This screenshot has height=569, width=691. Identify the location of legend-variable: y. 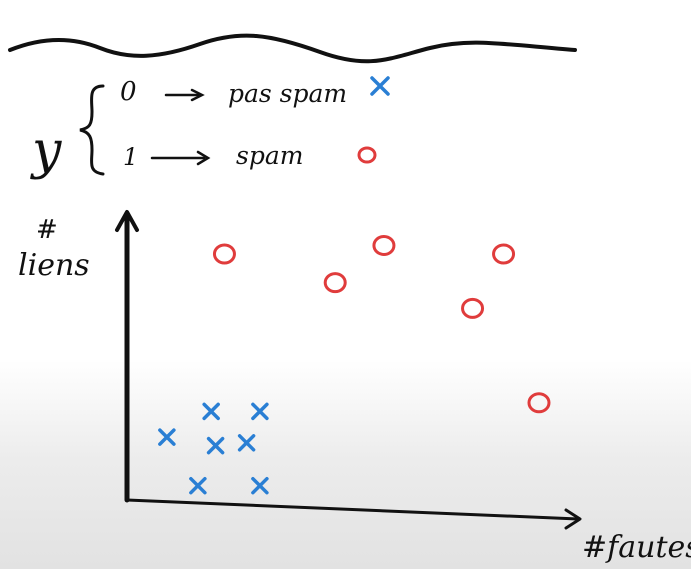
(46, 151).